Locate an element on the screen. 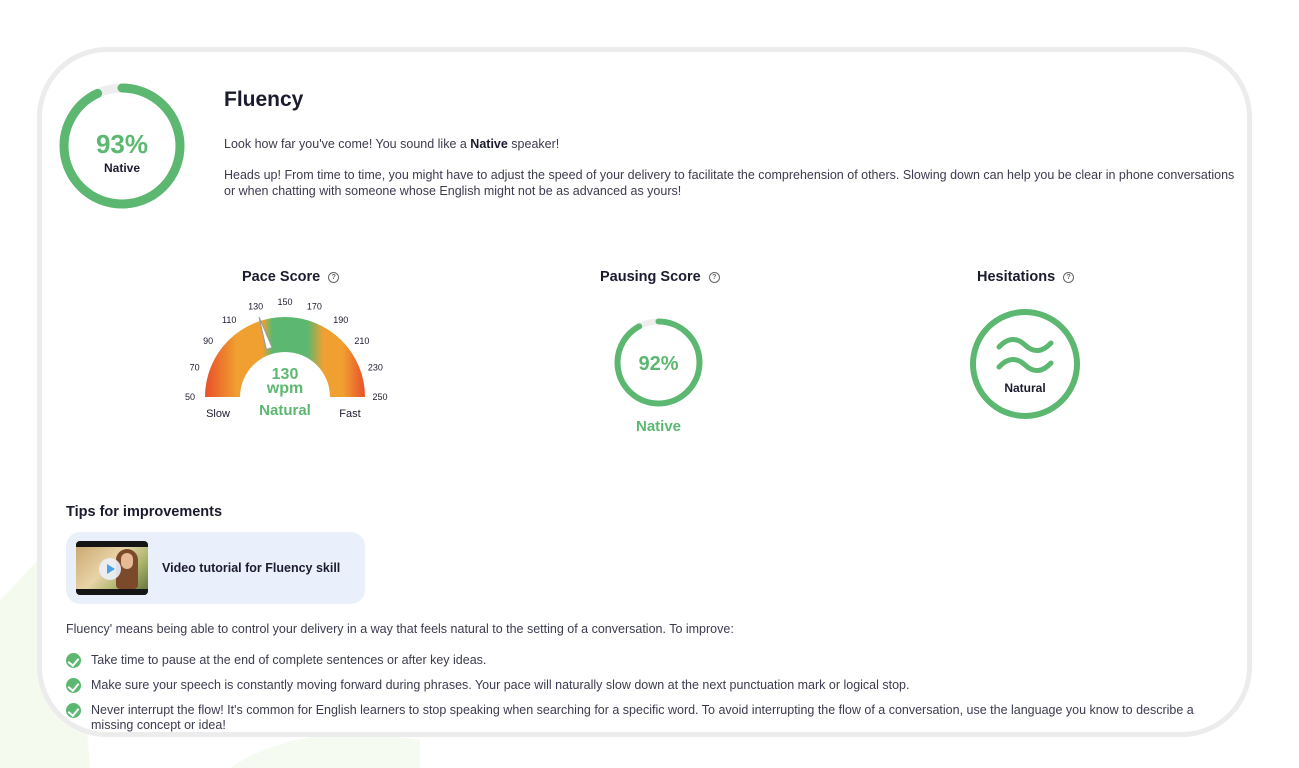 Image resolution: width=1299 pixels, height=768 pixels. video-thumbnail is located at coordinates (112, 568).